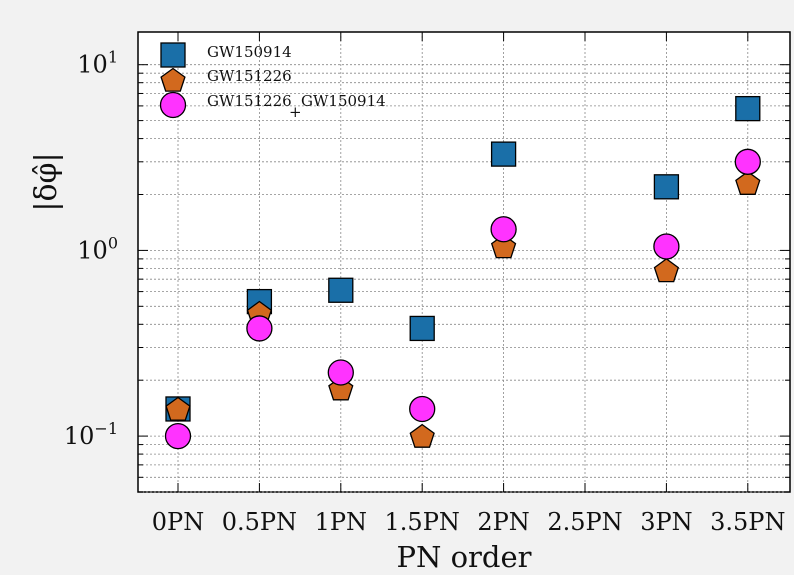 This screenshot has height=575, width=794. I want to click on x-axis-label: PN order, so click(463, 557).